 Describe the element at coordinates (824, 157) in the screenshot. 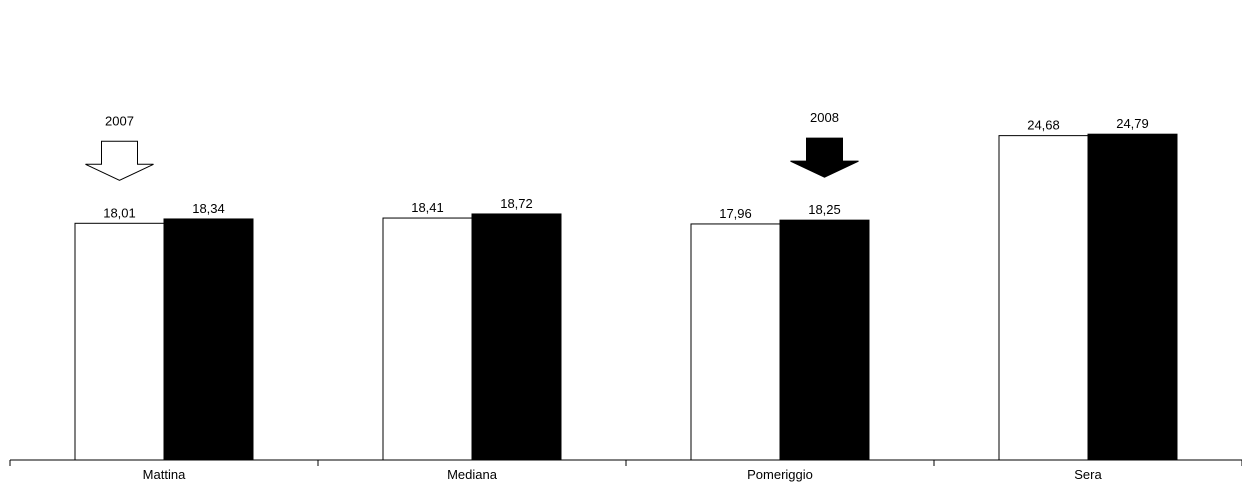

I see `filled-down-arrow-icon` at that location.